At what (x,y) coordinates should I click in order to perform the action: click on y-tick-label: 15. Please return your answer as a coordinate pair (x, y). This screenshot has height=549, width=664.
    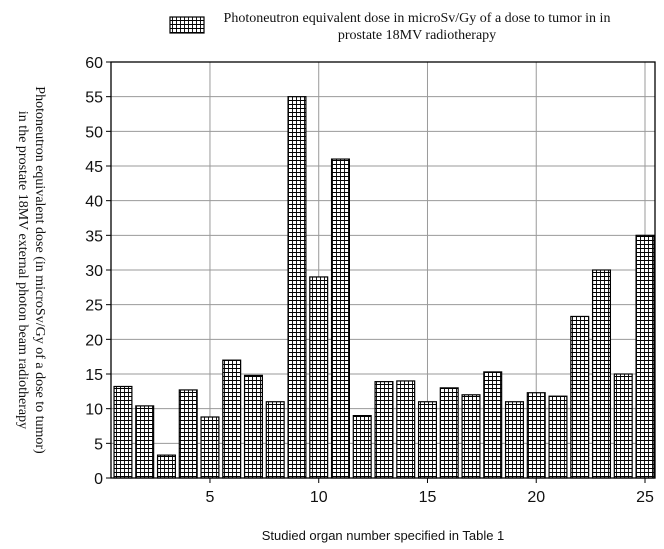
    Looking at the image, I should click on (94, 375).